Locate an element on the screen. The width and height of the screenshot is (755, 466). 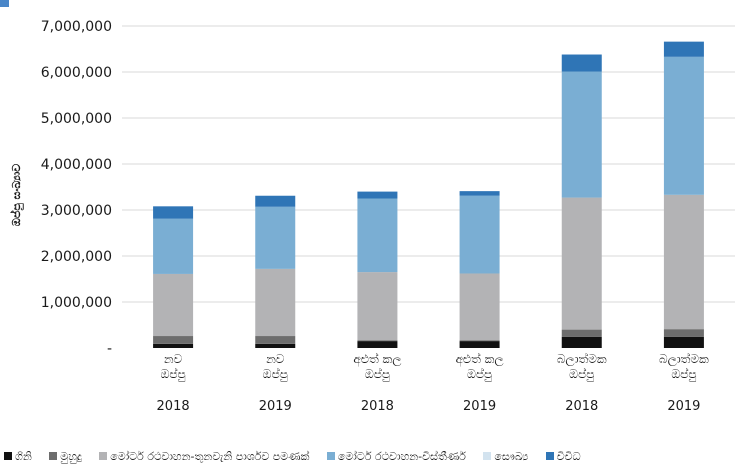
legend-label: විවිධ is located at coordinates (568, 456).